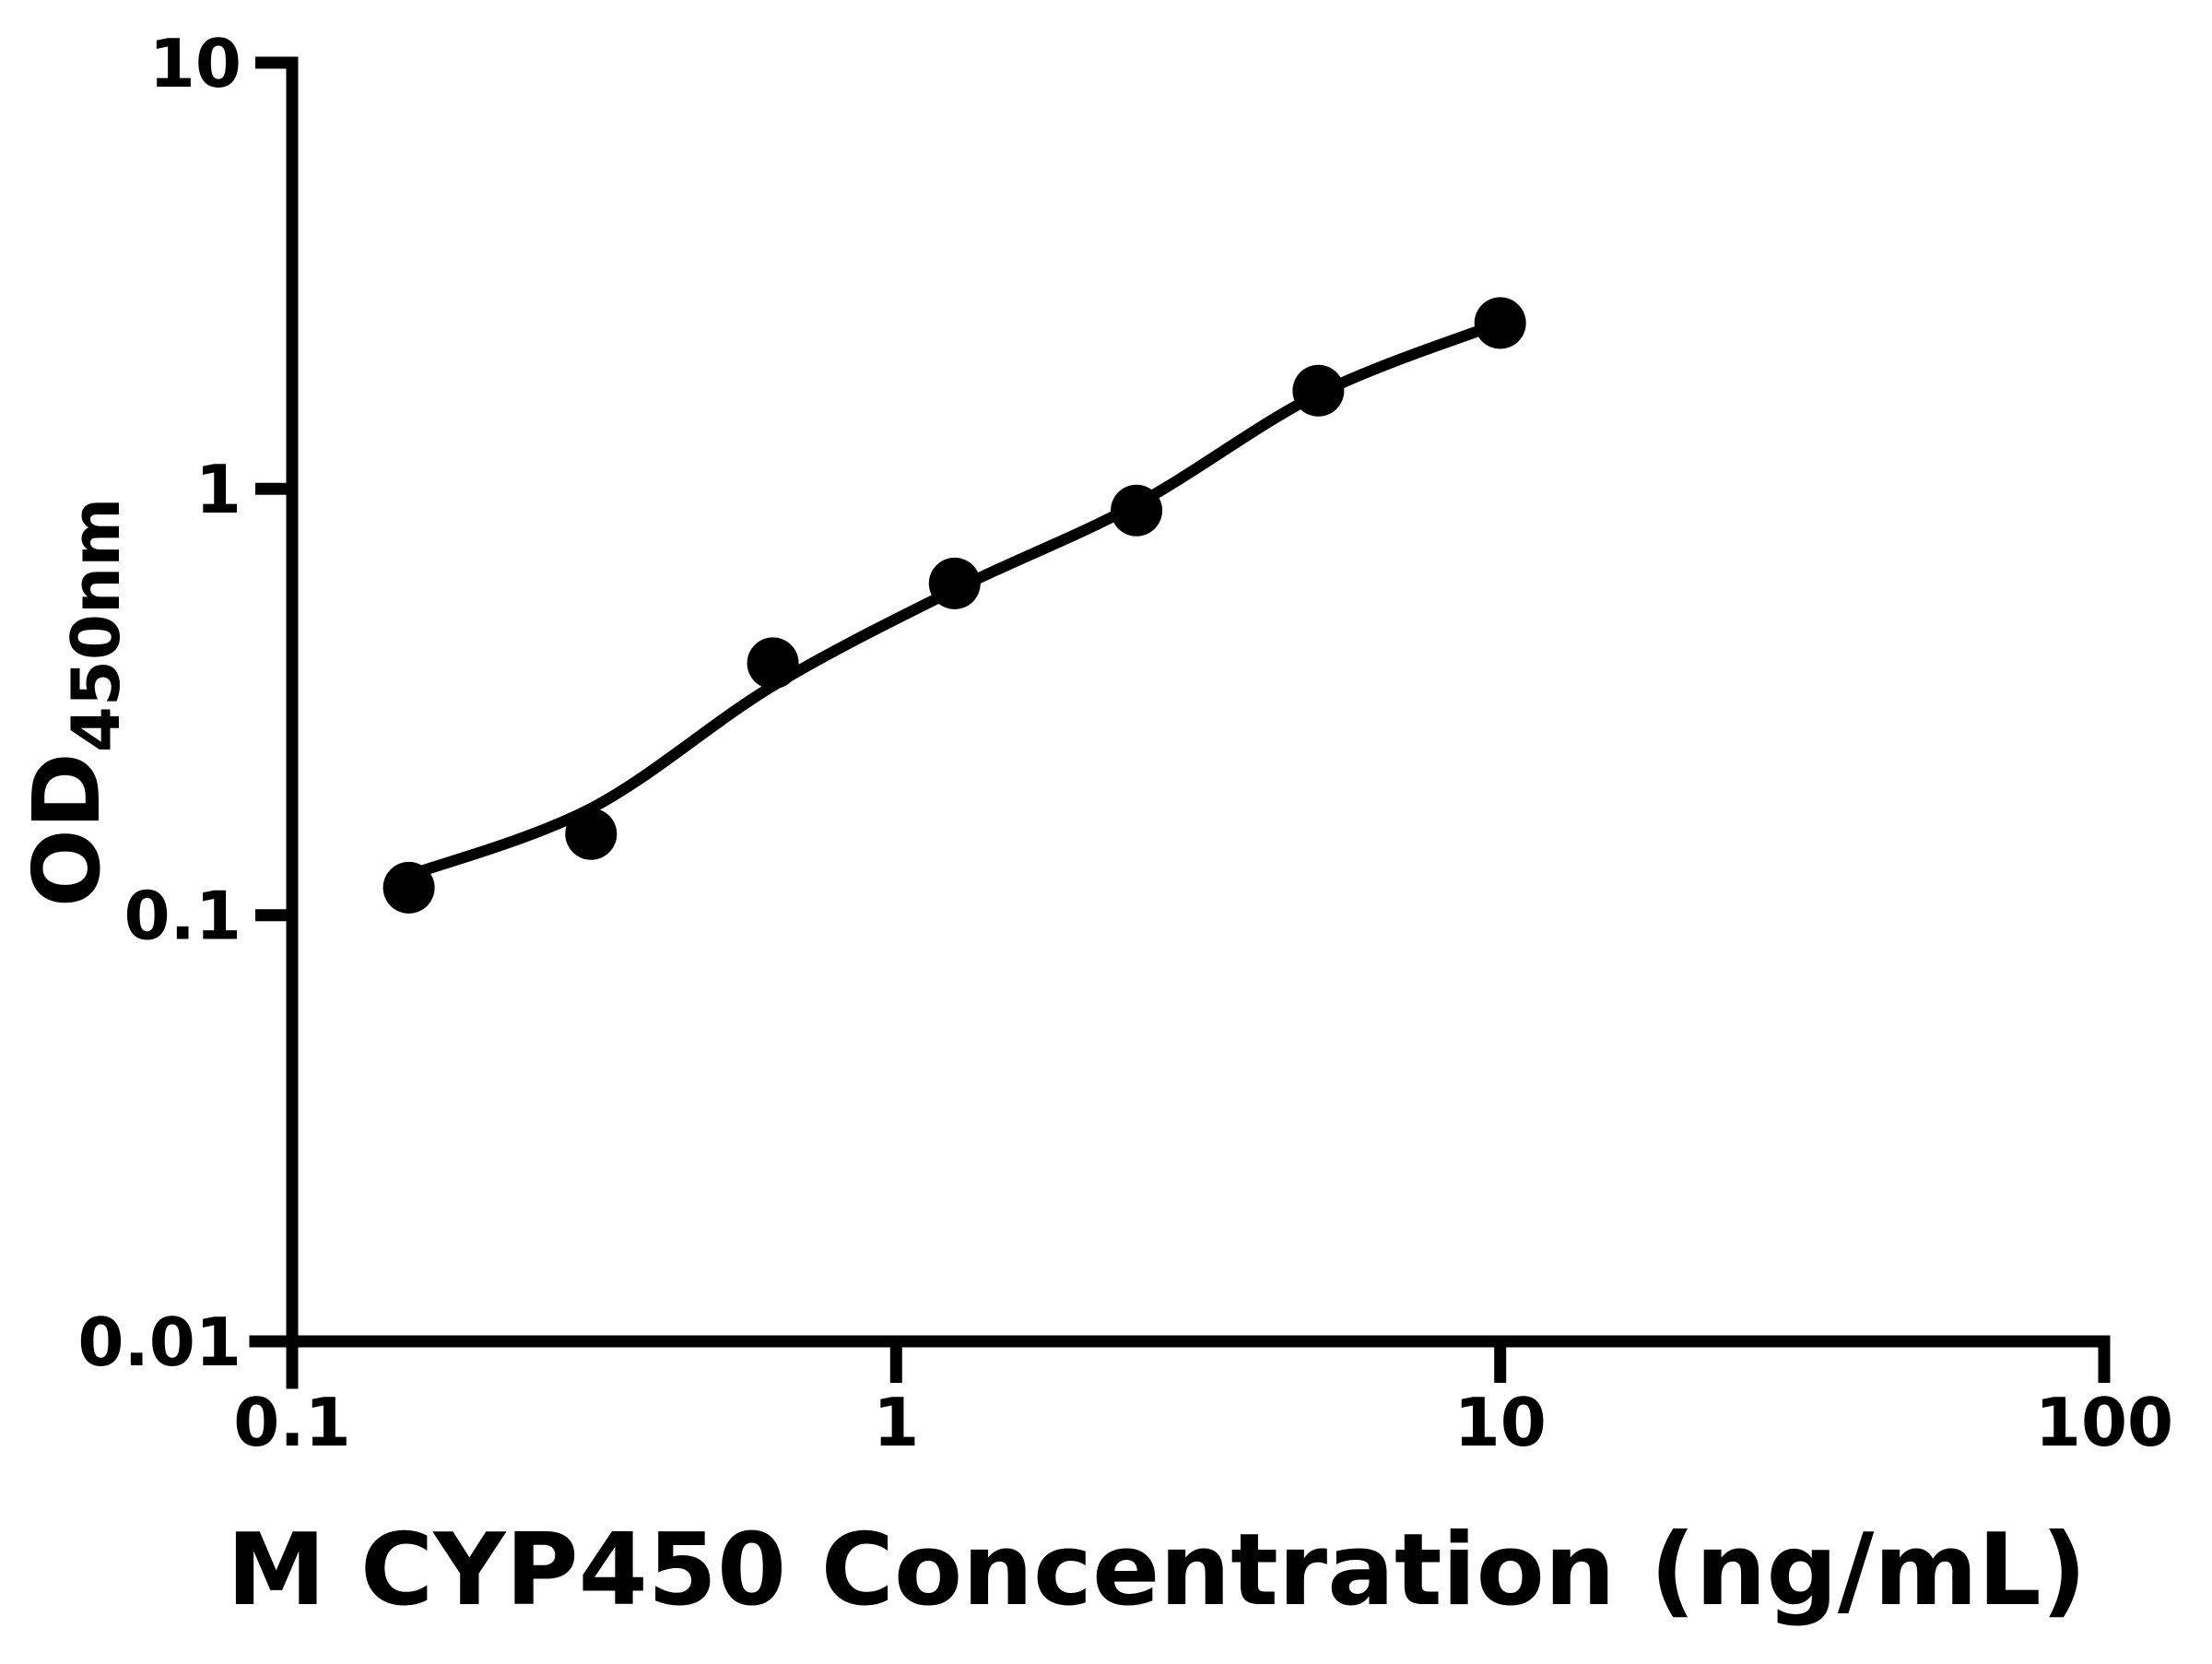  I want to click on x-tick-label: 100, so click(2104, 1422).